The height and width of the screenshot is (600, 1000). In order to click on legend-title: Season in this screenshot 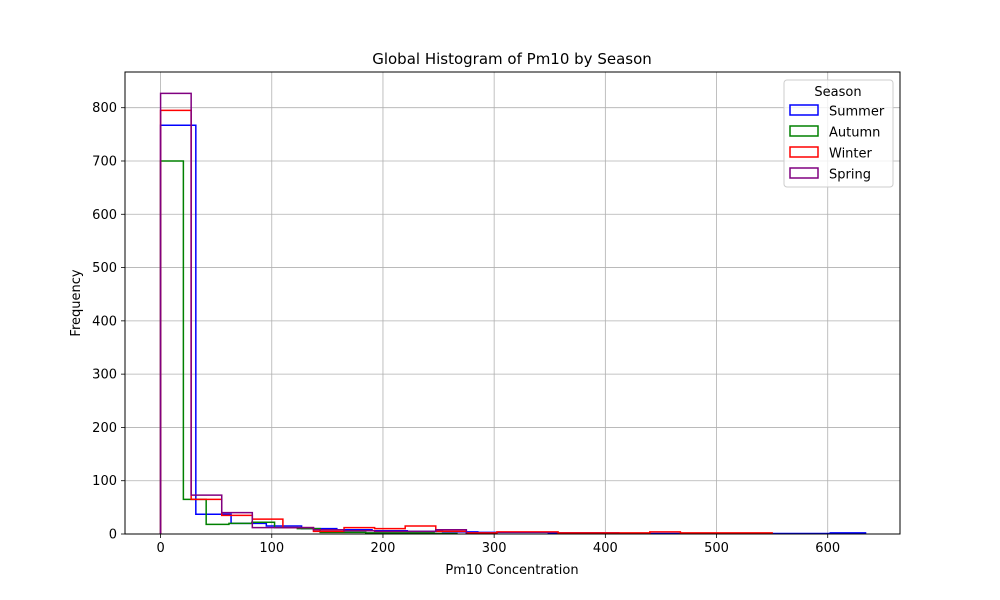, I will do `click(837, 92)`.